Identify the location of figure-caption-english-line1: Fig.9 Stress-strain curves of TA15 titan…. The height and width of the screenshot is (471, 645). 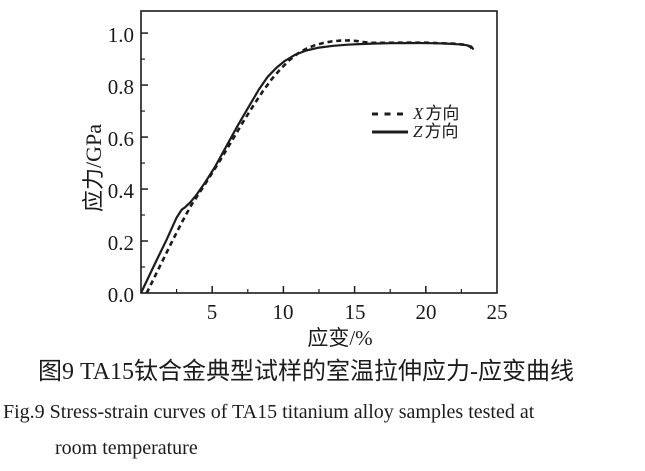
(269, 412).